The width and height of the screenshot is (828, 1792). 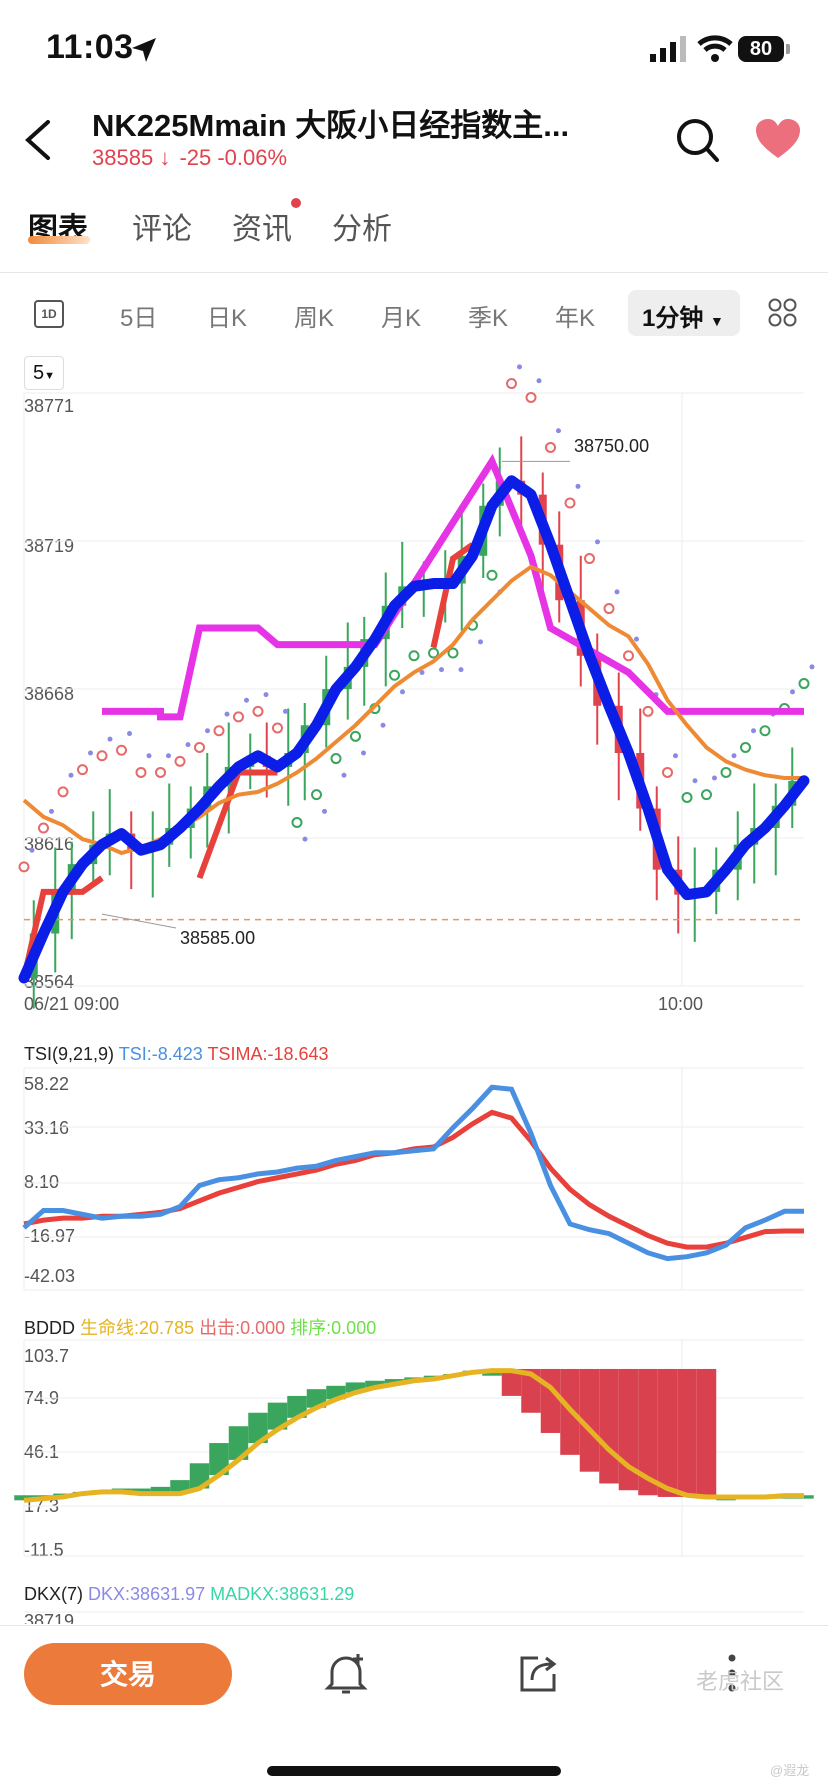 What do you see at coordinates (673, 318) in the screenshot?
I see `period-1min-label: 1分钟` at bounding box center [673, 318].